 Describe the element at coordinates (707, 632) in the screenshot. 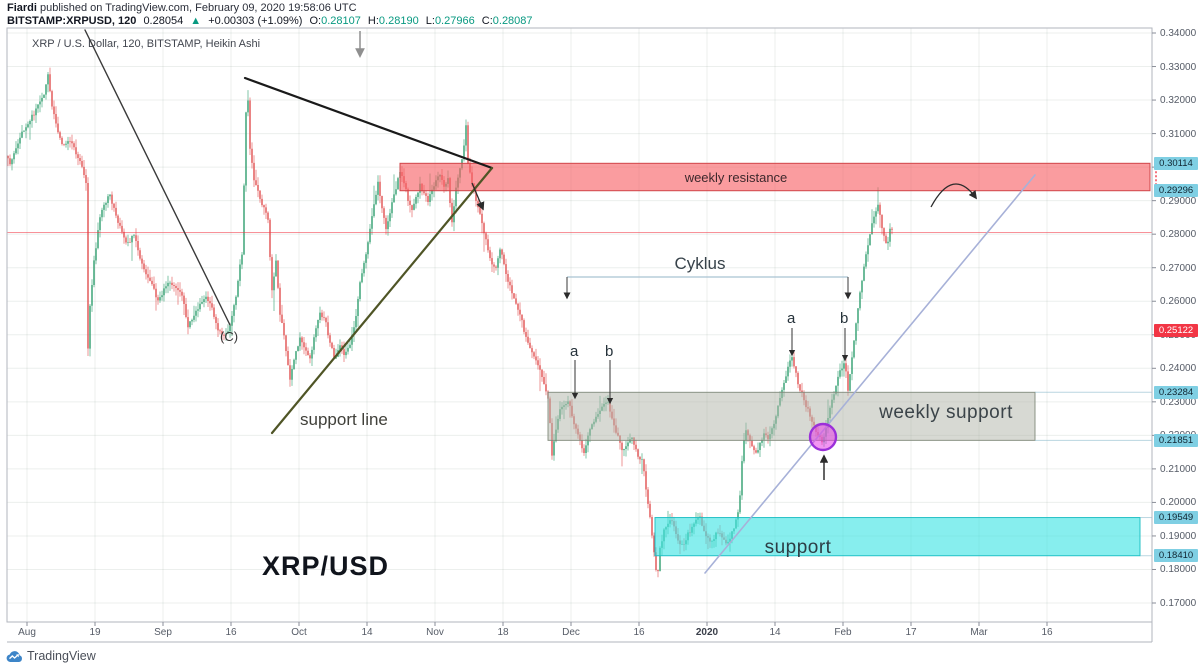

I see `x-tick-label: 2020` at that location.